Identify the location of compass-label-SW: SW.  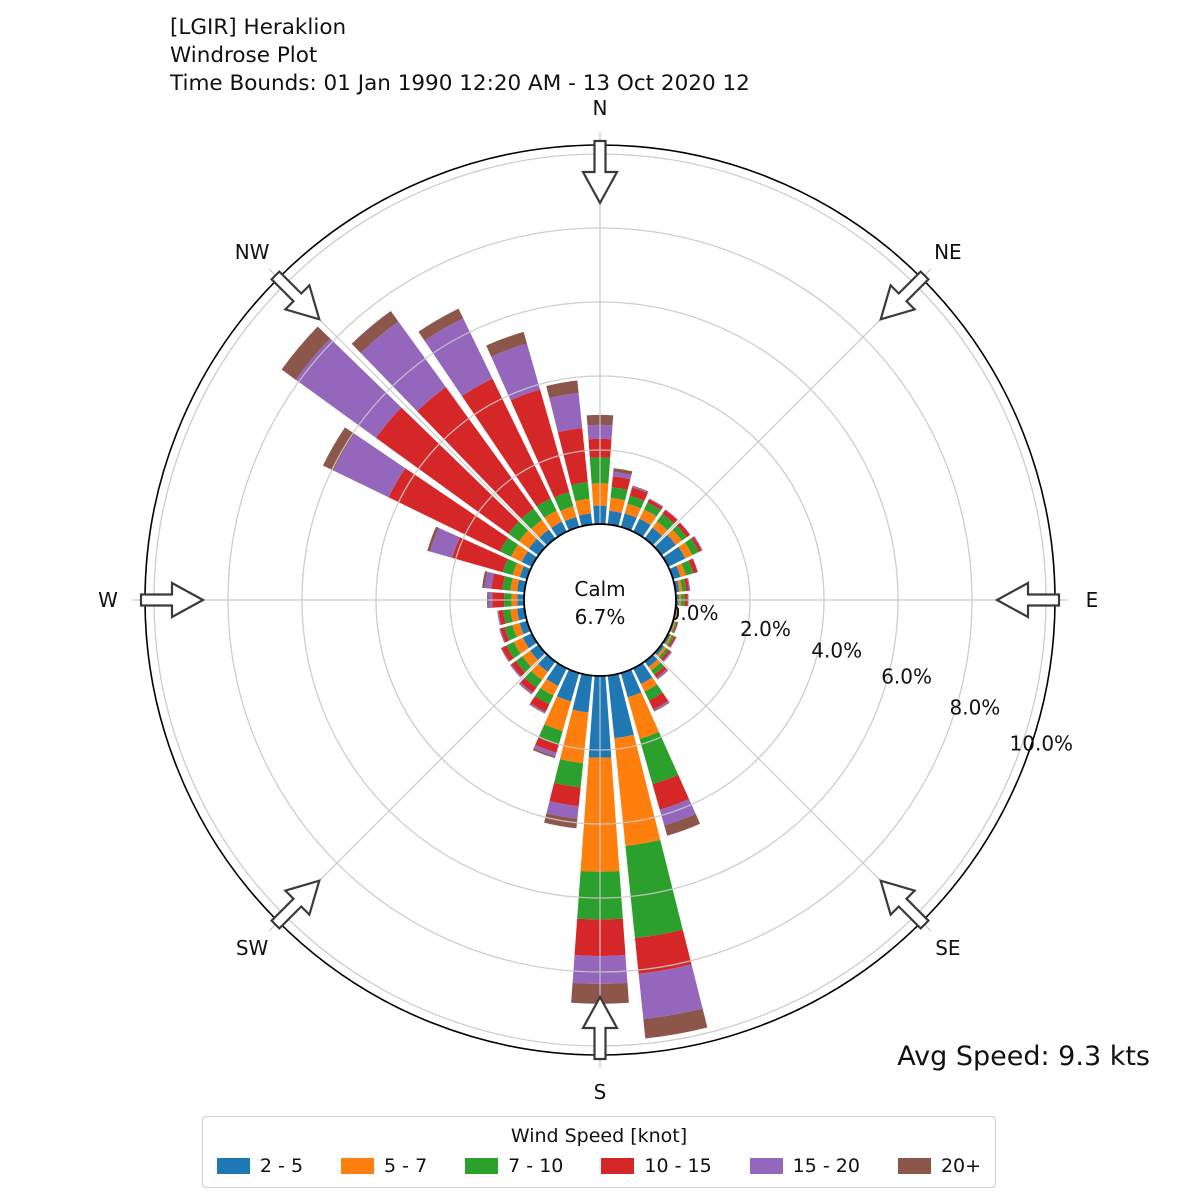
(252, 948).